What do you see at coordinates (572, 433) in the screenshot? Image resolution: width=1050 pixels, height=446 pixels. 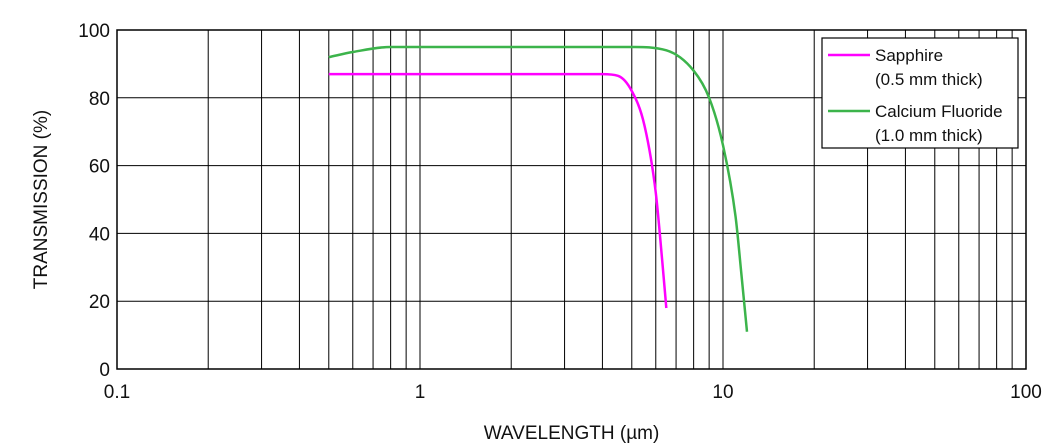 I see `x-axis-title: WAVELENGTH (µm)` at bounding box center [572, 433].